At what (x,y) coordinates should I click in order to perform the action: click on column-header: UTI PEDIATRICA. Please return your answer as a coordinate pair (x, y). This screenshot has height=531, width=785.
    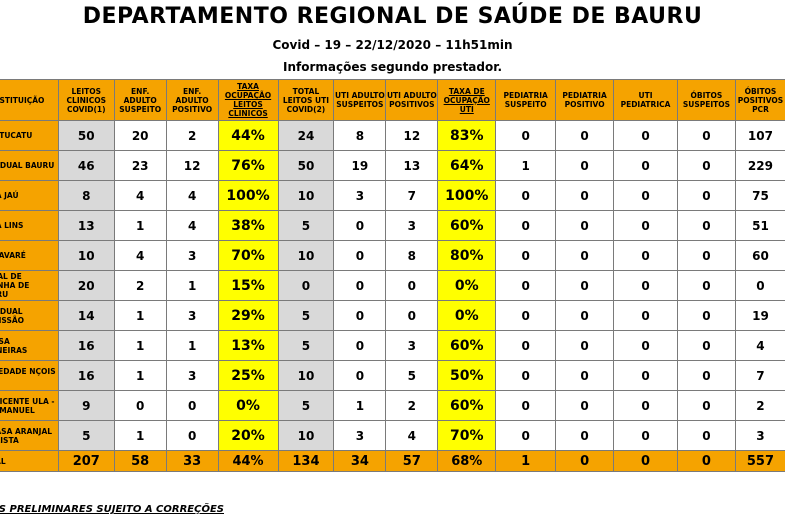
    Looking at the image, I should click on (645, 100).